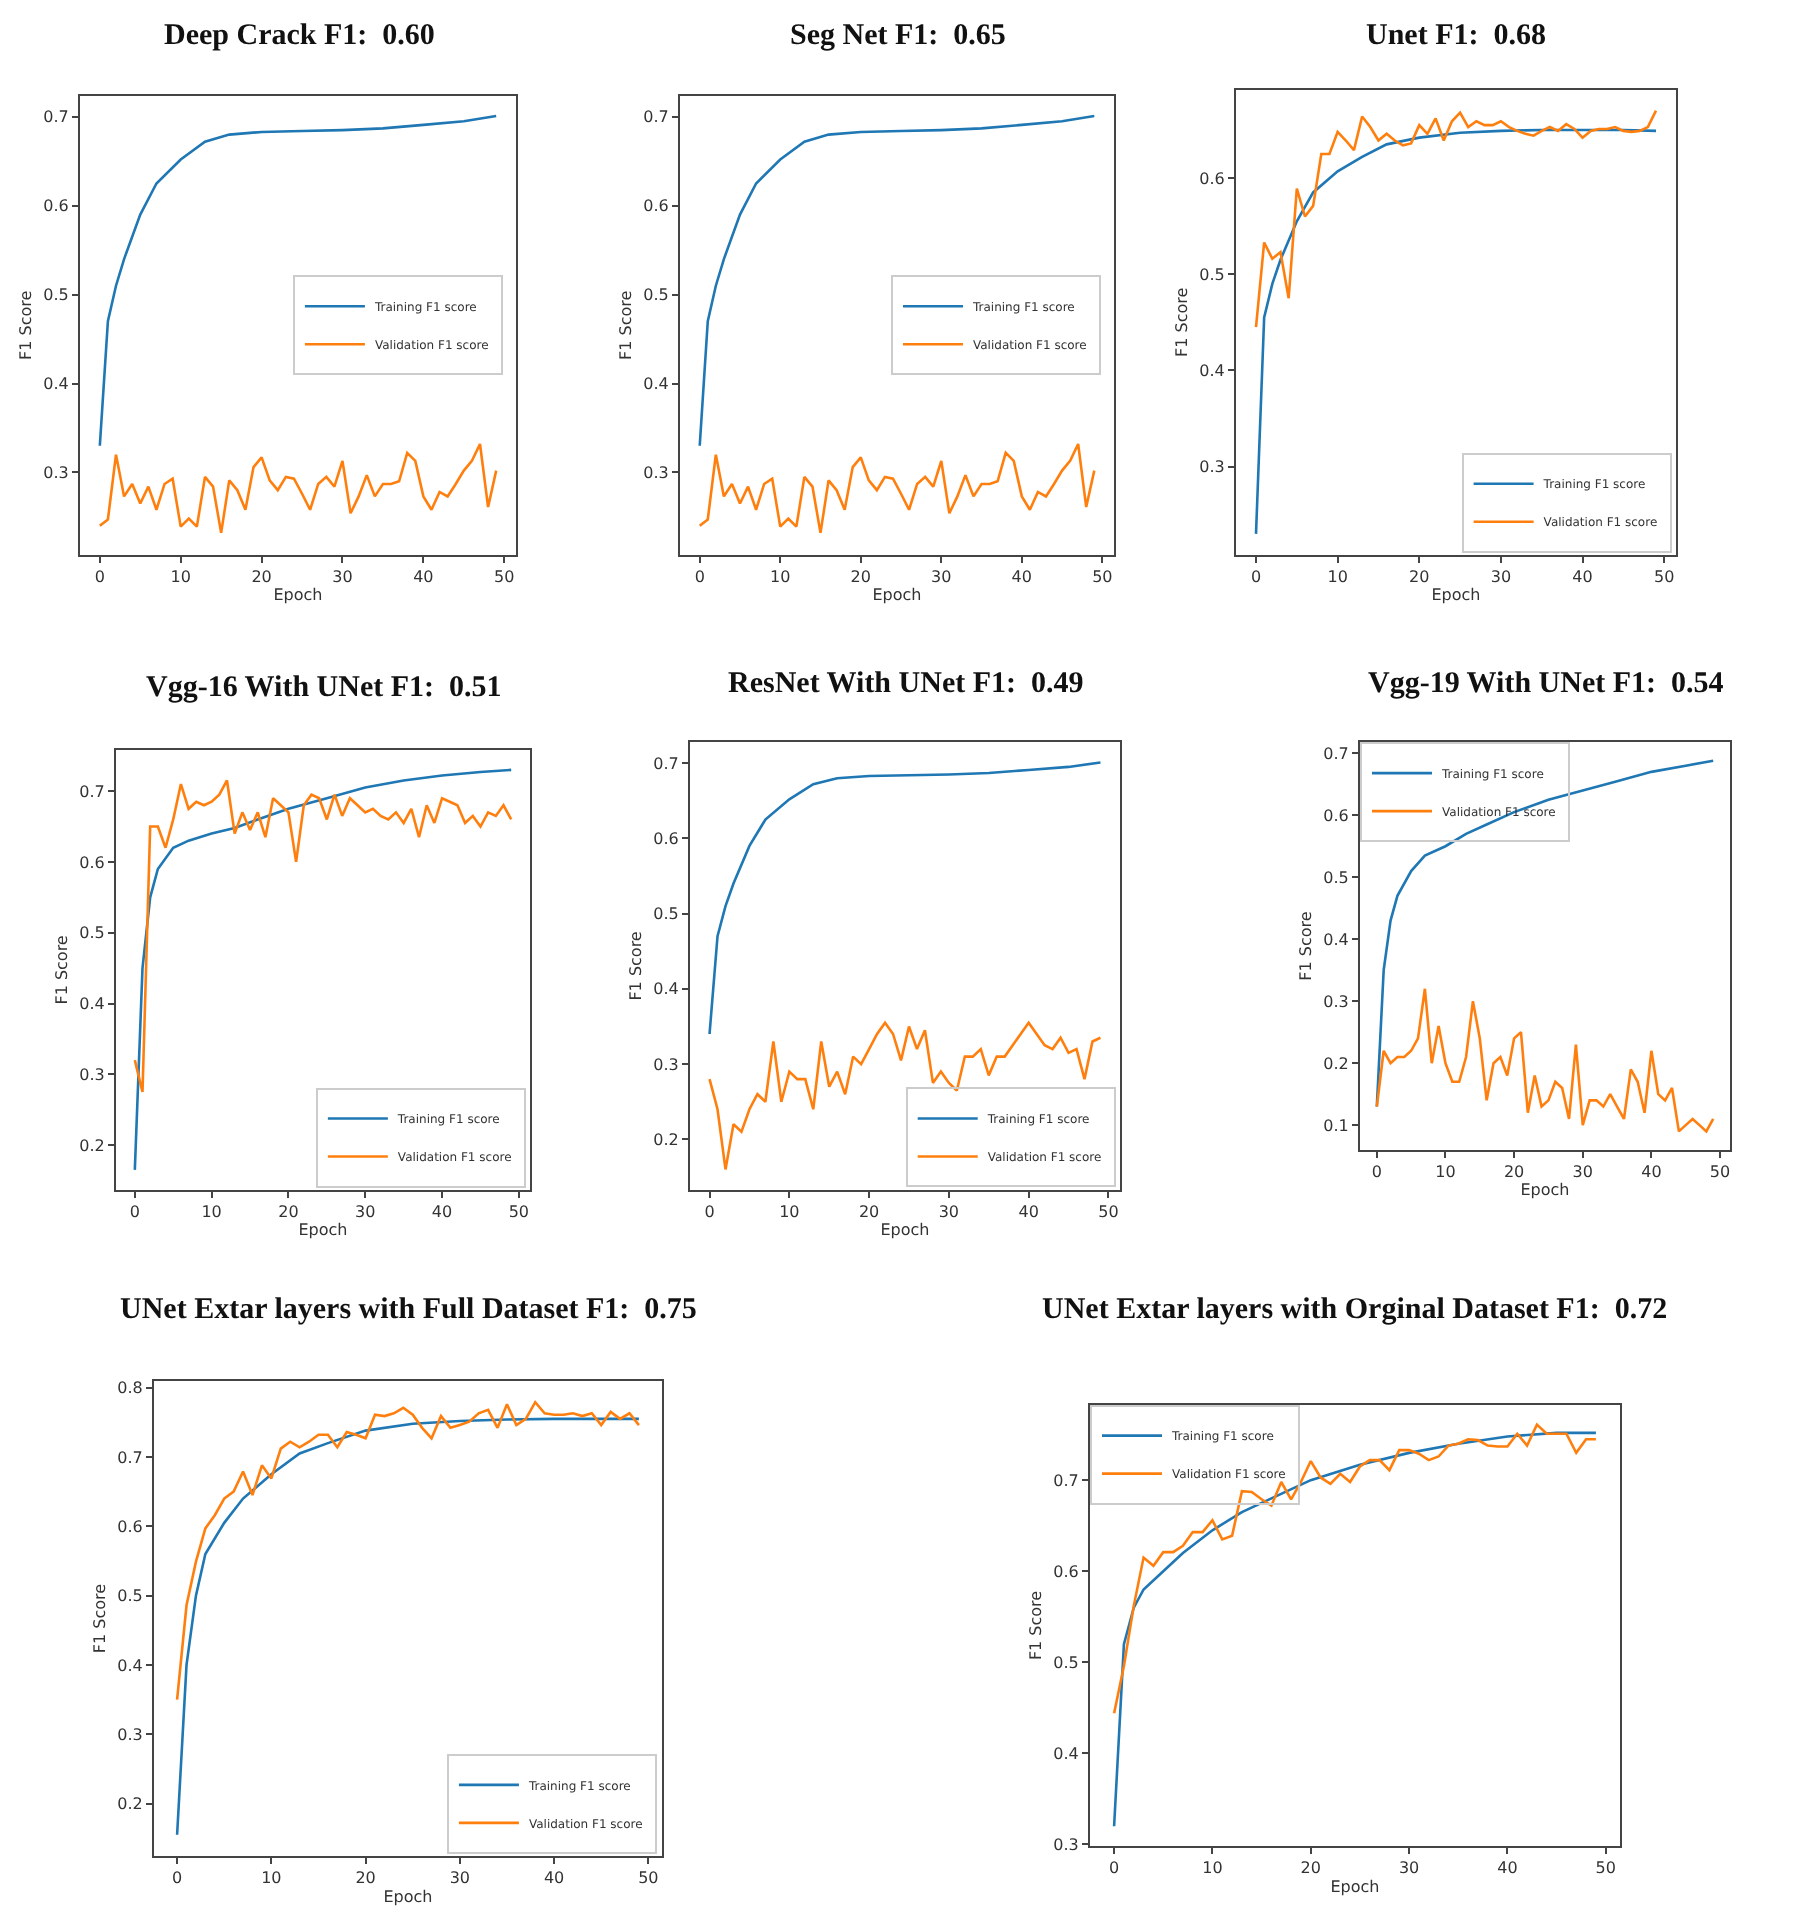 This screenshot has width=1800, height=1906. Describe the element at coordinates (1336, 1125) in the screenshot. I see `y-tick-label: 0.1` at that location.